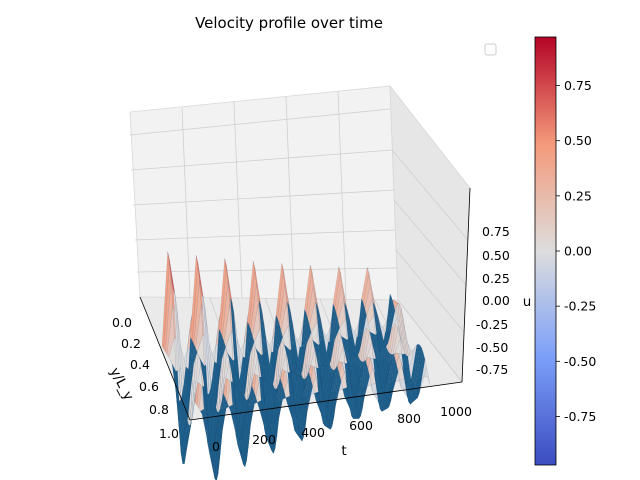 This screenshot has width=640, height=480. Describe the element at coordinates (578, 85) in the screenshot. I see `colorbar-tick-label: 0.75` at that location.